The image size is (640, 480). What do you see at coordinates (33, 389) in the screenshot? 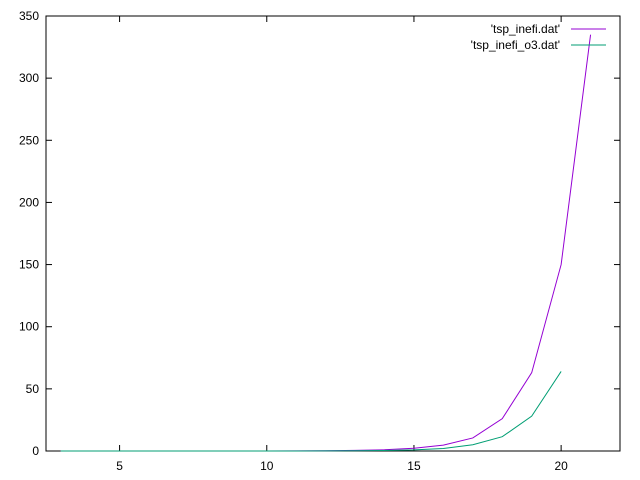
I see `y-tick-label: 50` at bounding box center [33, 389].